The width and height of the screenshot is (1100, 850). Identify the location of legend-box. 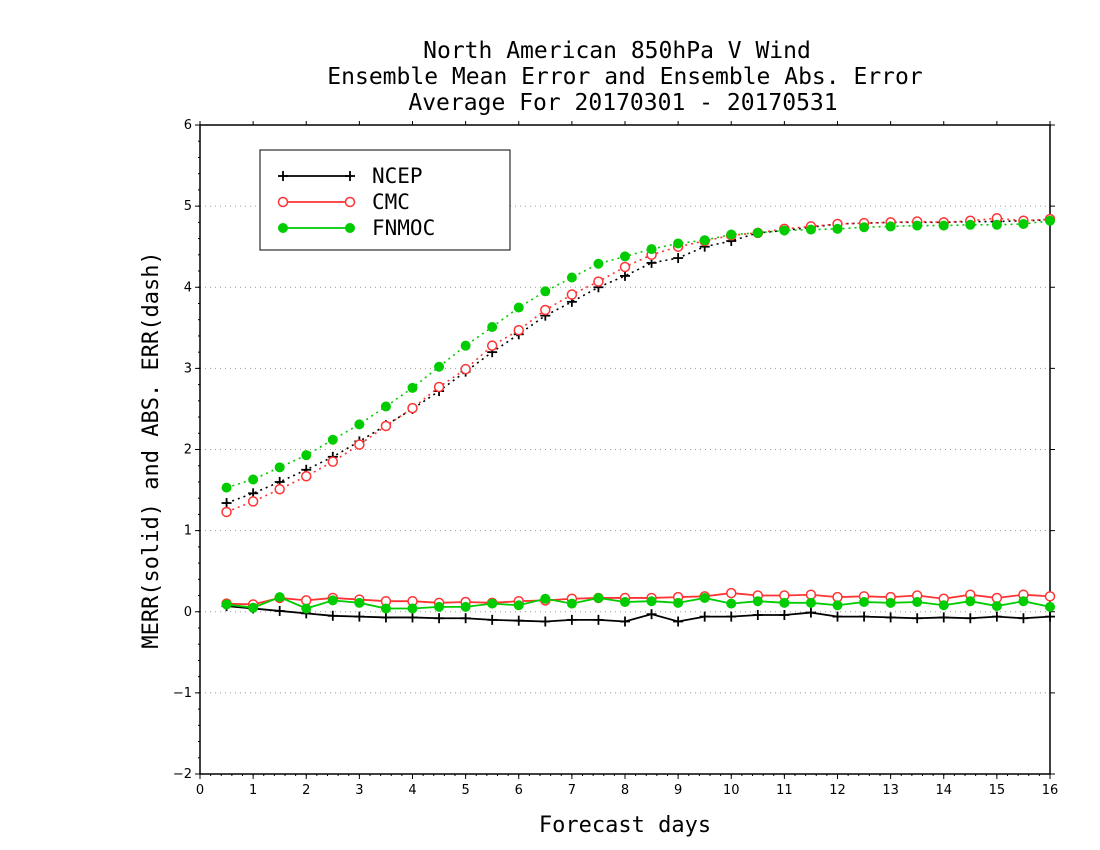
(385, 200).